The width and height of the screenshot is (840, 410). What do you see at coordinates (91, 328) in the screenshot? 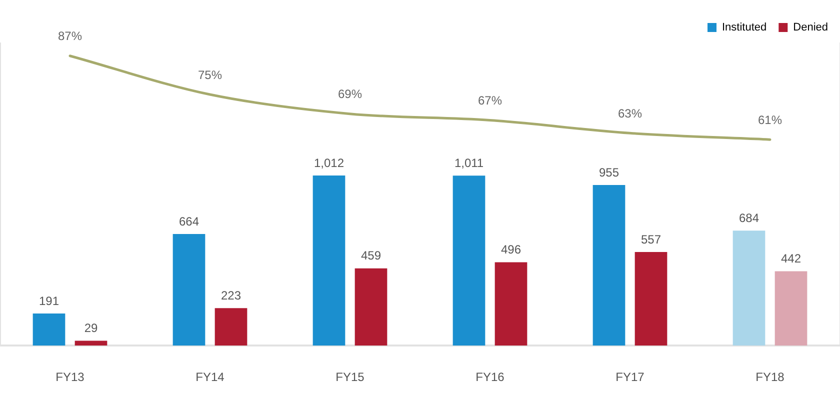
I see `data-label: 29` at bounding box center [91, 328].